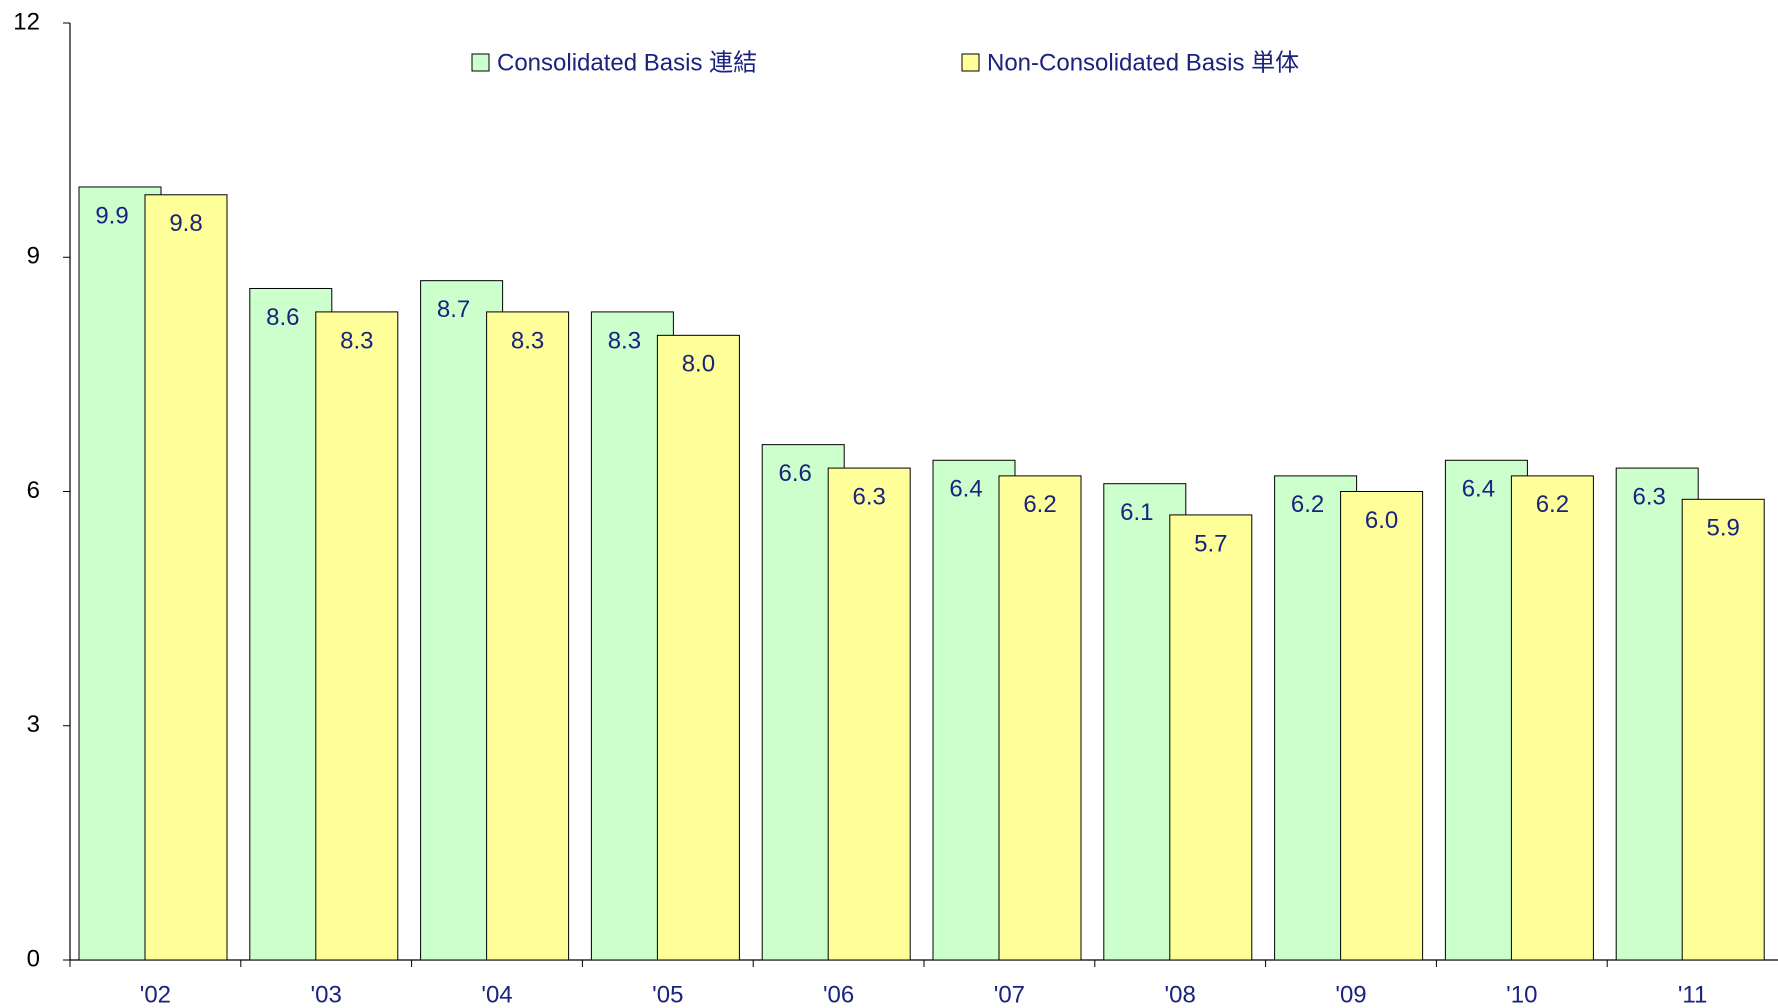 The width and height of the screenshot is (1778, 1008). Describe the element at coordinates (453, 309) in the screenshot. I see `value-label: 8.7` at that location.